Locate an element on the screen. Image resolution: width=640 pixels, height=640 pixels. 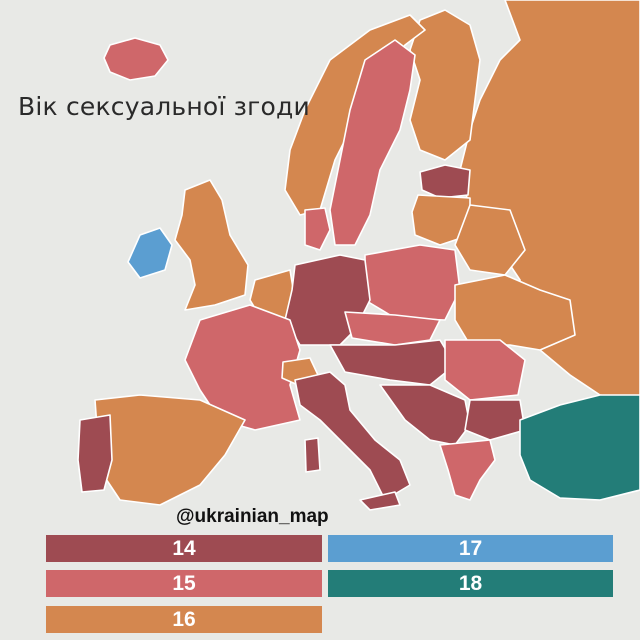
map-title: Вік сексуальної згоди is located at coordinates (164, 106).